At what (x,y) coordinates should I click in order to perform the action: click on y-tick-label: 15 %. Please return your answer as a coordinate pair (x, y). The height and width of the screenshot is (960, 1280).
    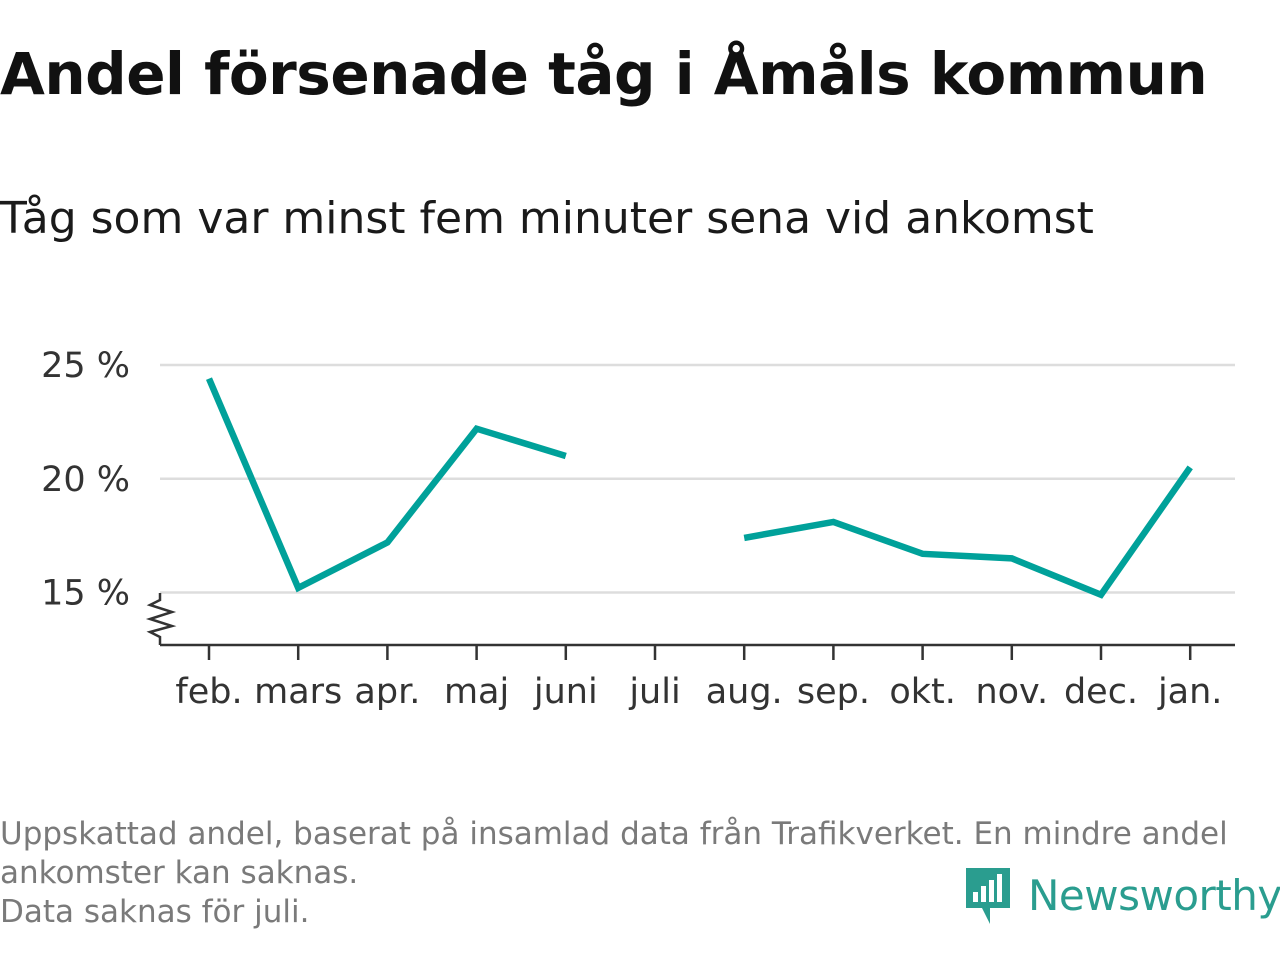
    Looking at the image, I should click on (85, 594).